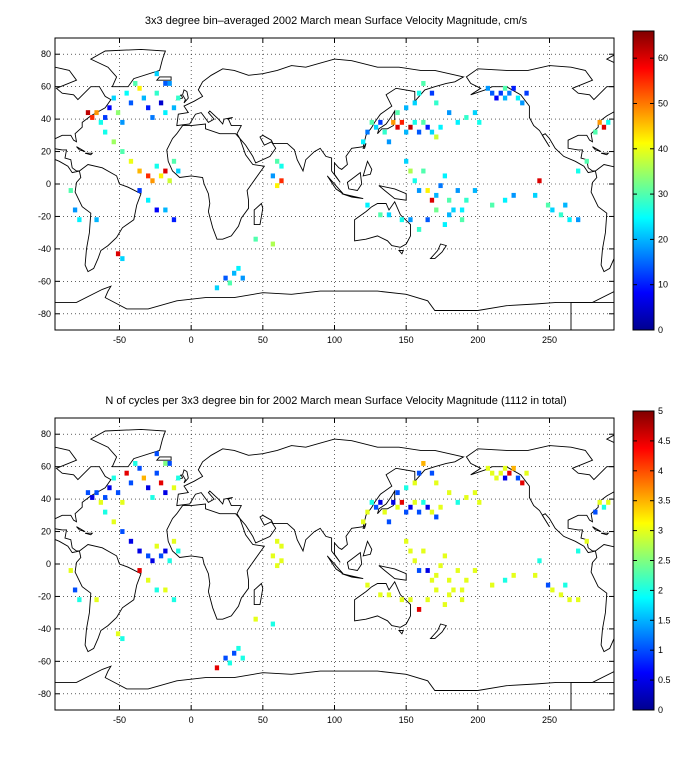 The image size is (696, 760). Describe the element at coordinates (46, 467) in the screenshot. I see `cycles-map-y-tick-label: 60` at that location.